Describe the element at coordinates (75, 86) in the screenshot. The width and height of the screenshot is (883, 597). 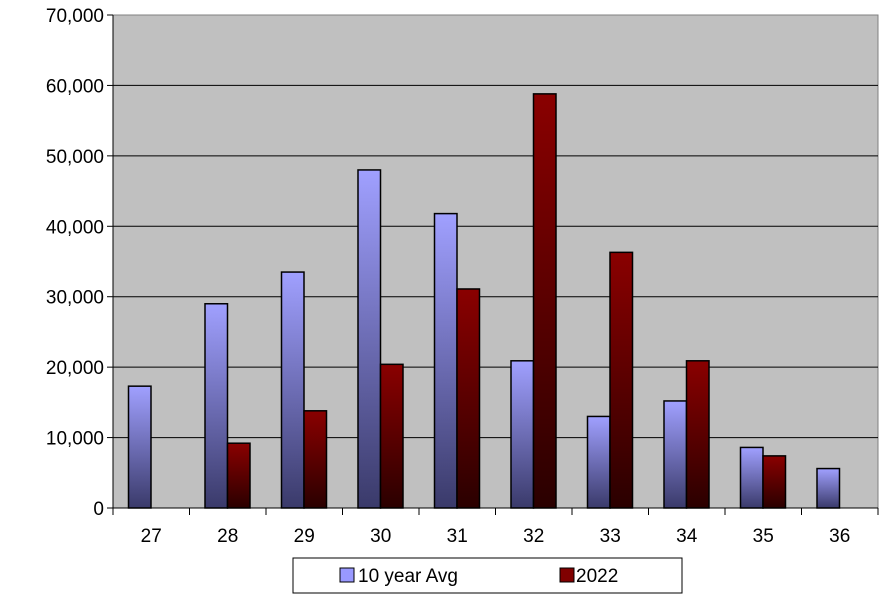
I see `y-tick-label: 60,000` at that location.